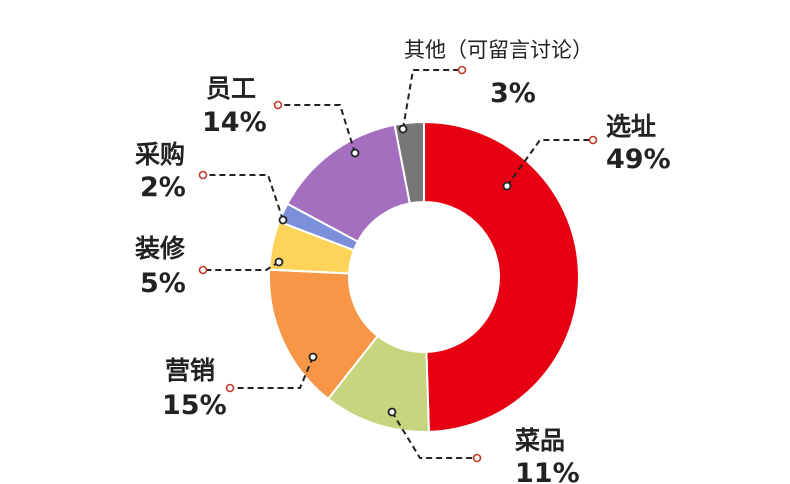 Image resolution: width=790 pixels, height=484 pixels. I want to click on label-purchase-name: 采购, so click(160, 154).